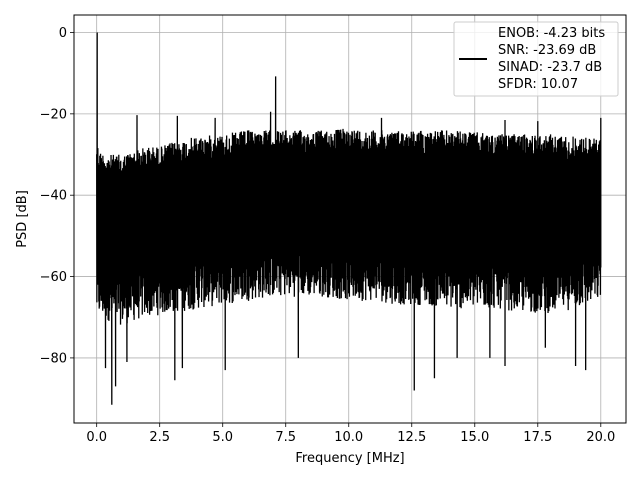 The image size is (640, 480). What do you see at coordinates (222, 437) in the screenshot?
I see `x-tick-label: 5.0` at bounding box center [222, 437].